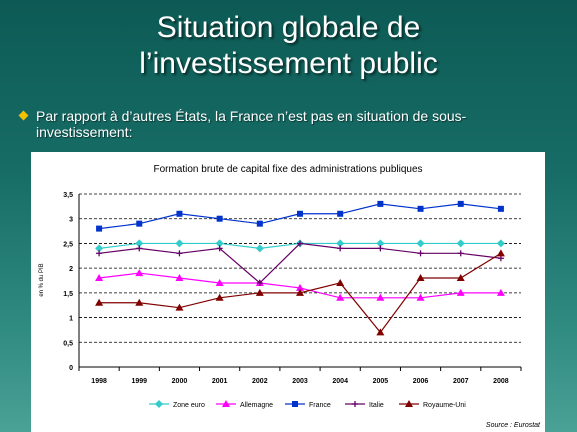  I want to click on legend-item-zone-euro: Zone euro, so click(177, 404).